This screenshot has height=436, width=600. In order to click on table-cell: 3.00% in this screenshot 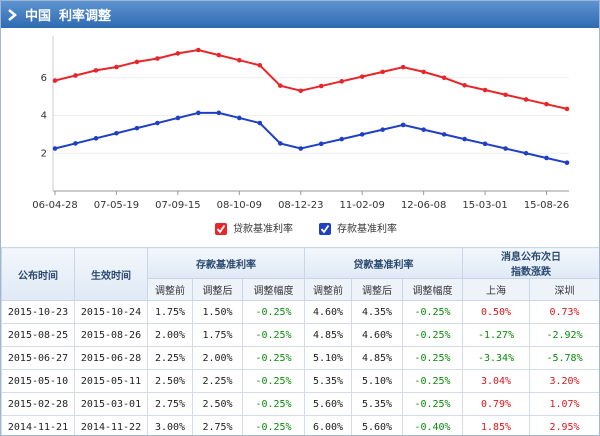, I will do `click(170, 425)`.